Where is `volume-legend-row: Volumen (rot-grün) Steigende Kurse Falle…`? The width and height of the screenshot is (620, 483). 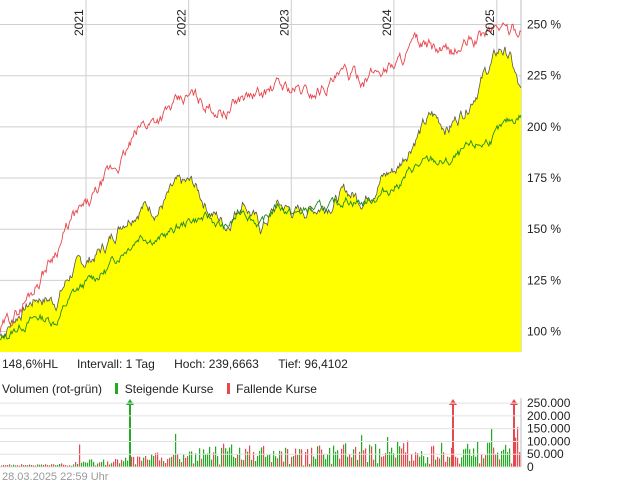
volume-legend-row: Volumen (rot-grün) Steigende Kurse Falle… is located at coordinates (159, 389).